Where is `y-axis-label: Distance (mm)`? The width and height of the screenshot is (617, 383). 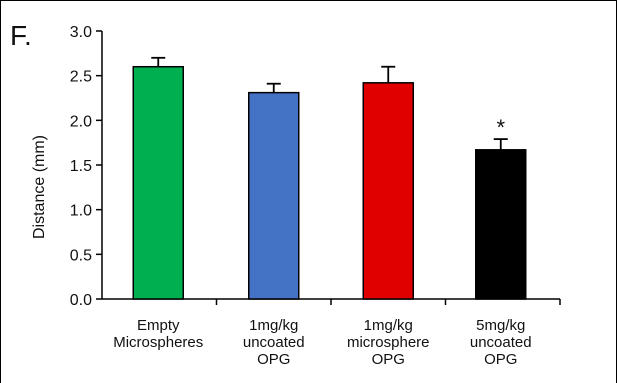 y-axis-label: Distance (mm) is located at coordinates (39, 187).